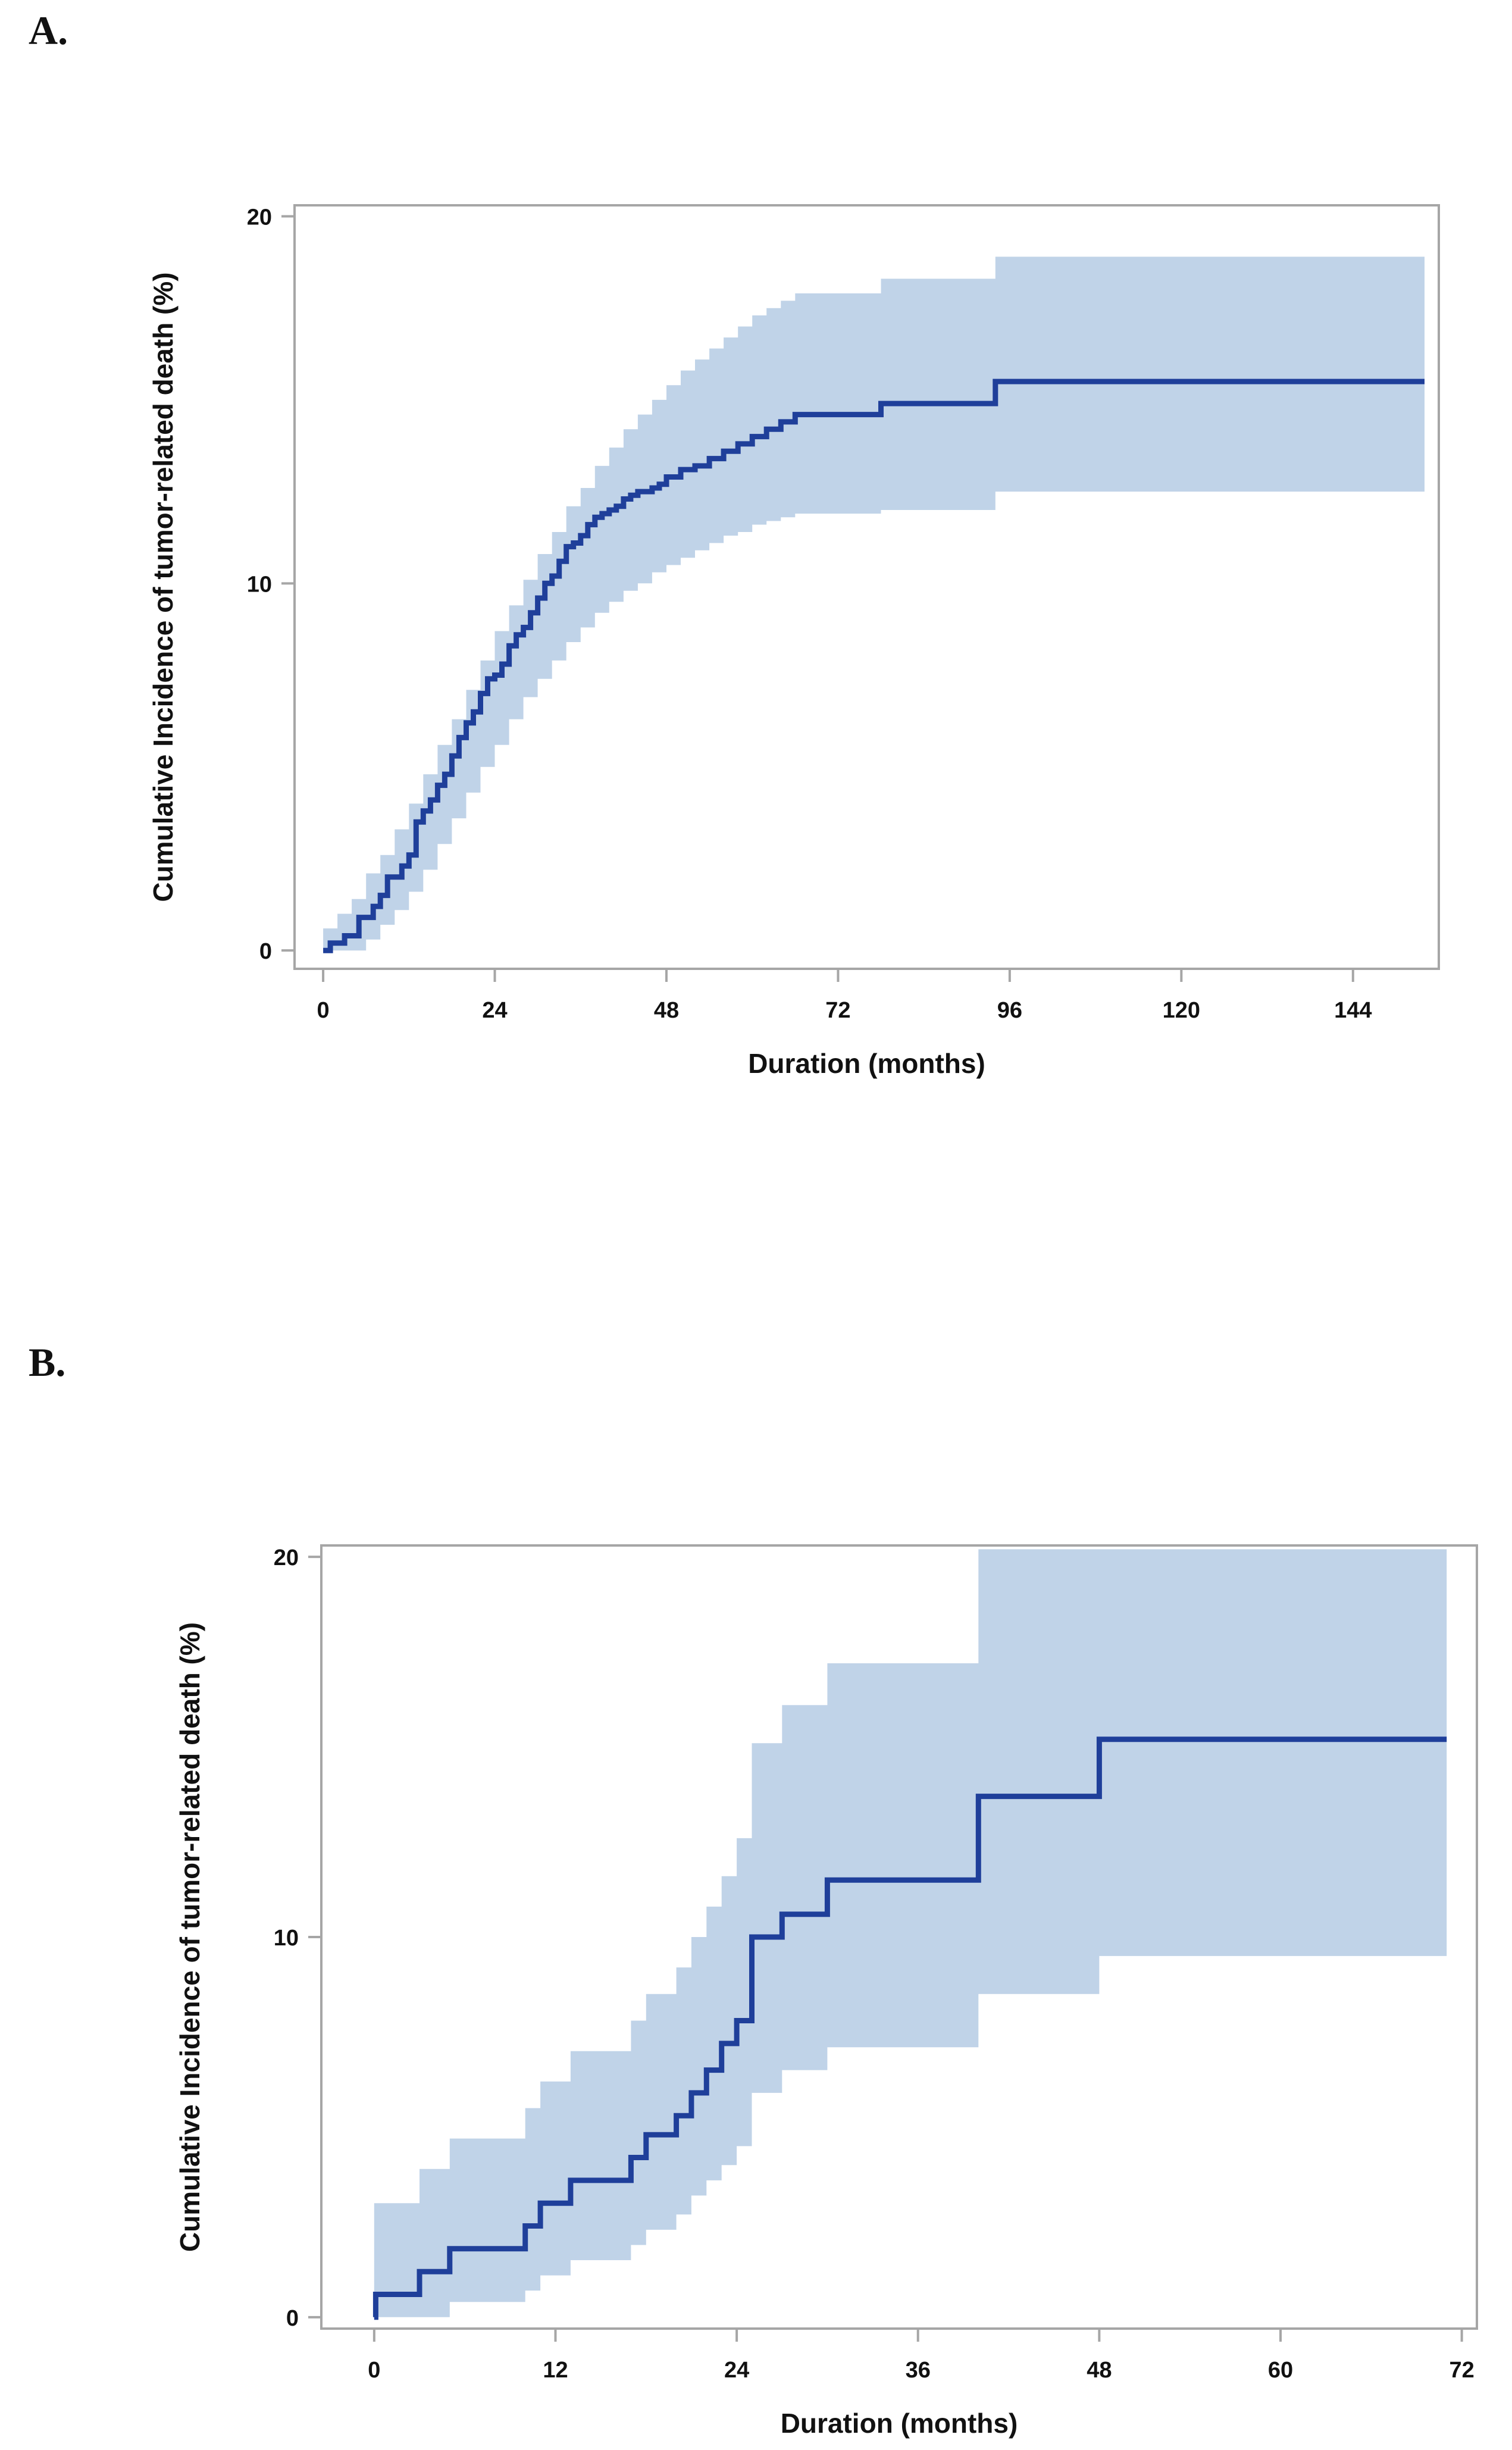 The image size is (1512, 2450). Describe the element at coordinates (866, 1063) in the screenshot. I see `x-axis-title-a: Duration (months)` at that location.